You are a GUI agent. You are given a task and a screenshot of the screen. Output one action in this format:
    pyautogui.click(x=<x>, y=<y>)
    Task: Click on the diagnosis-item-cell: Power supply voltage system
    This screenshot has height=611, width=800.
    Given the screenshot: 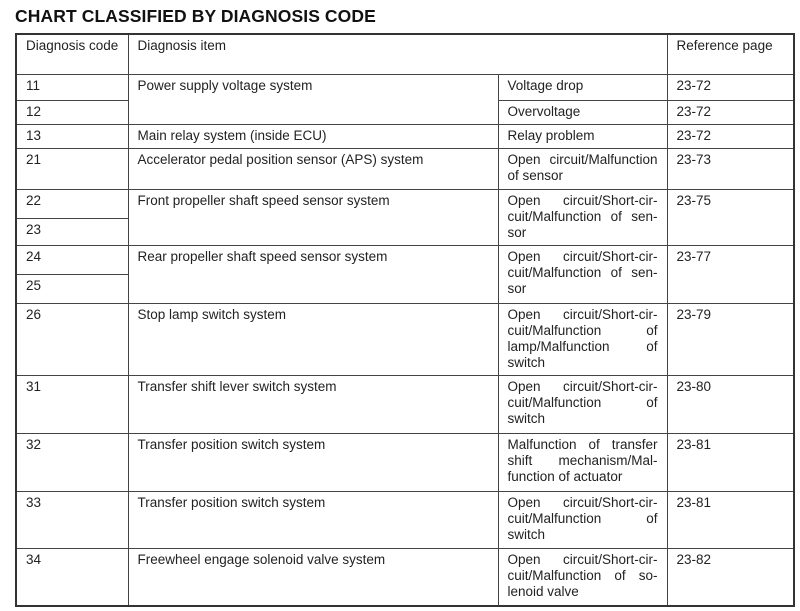 What is the action you would take?
    pyautogui.click(x=313, y=99)
    